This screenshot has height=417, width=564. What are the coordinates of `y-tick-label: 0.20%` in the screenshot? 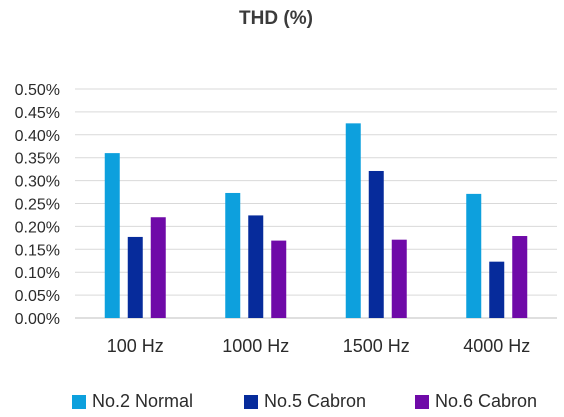 It's located at (37, 227).